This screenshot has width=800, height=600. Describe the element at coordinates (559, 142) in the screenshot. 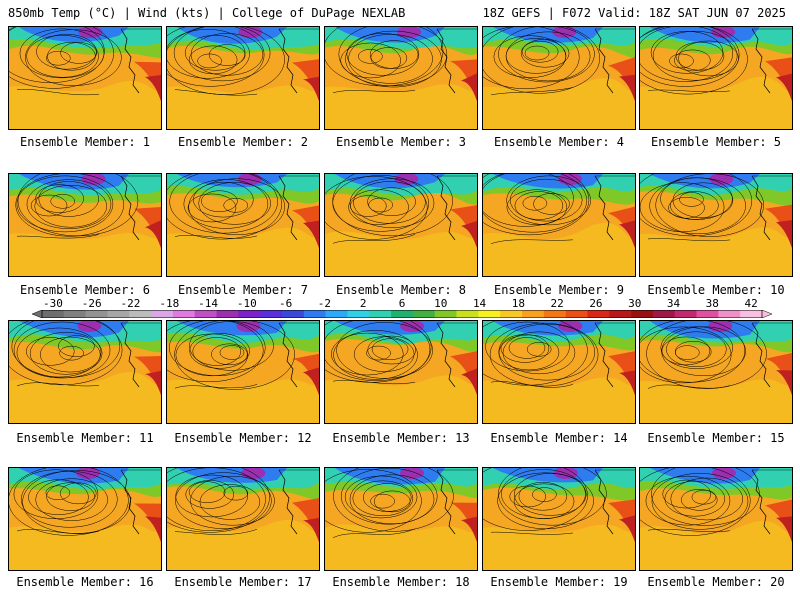

I see `ensemble-member-label: Ensemble Member: 4` at that location.